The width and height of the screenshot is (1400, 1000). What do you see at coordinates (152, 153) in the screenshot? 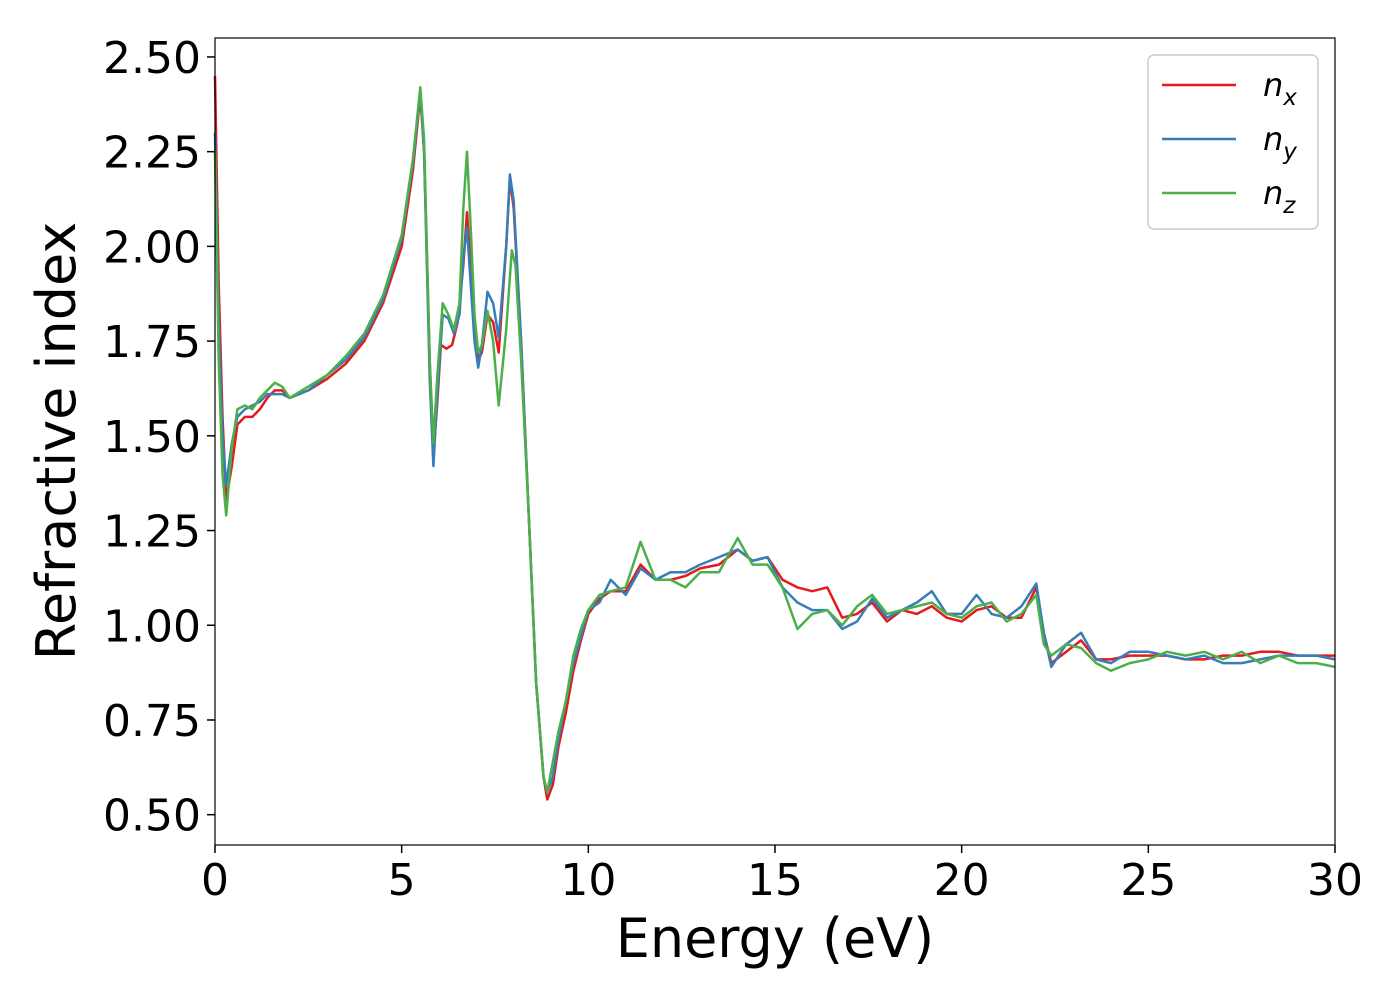
I see `y-tick-label: 2.25` at bounding box center [152, 153].